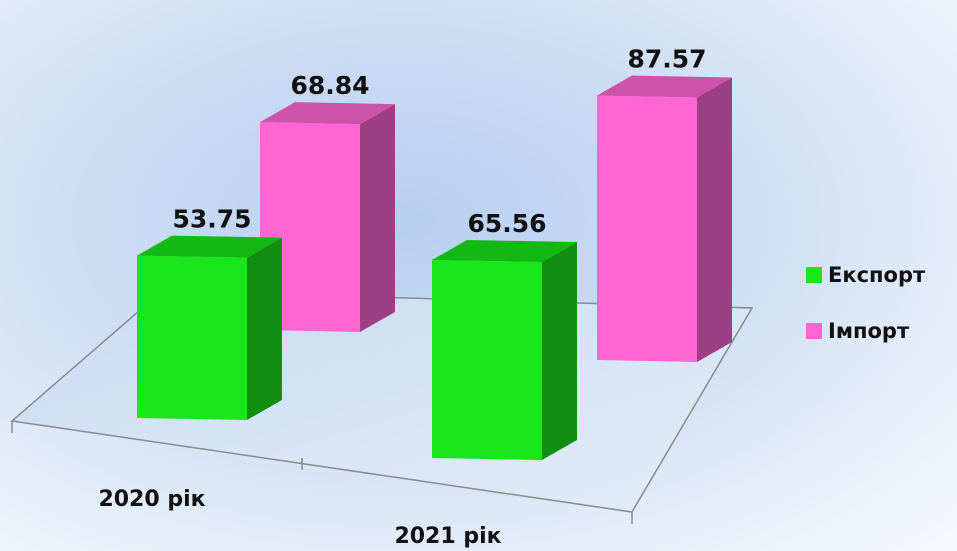  Describe the element at coordinates (869, 331) in the screenshot. I see `legend-label: Імпорт` at that location.